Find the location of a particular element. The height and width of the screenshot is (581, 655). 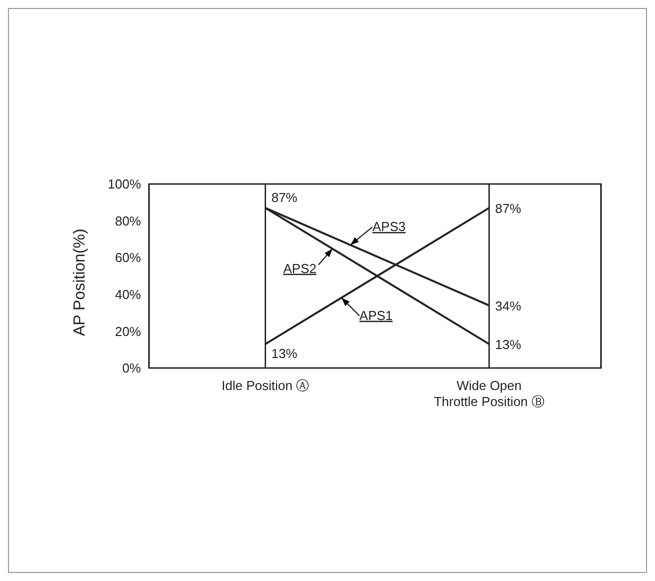

y-tick-label: 40% is located at coordinates (128, 294).